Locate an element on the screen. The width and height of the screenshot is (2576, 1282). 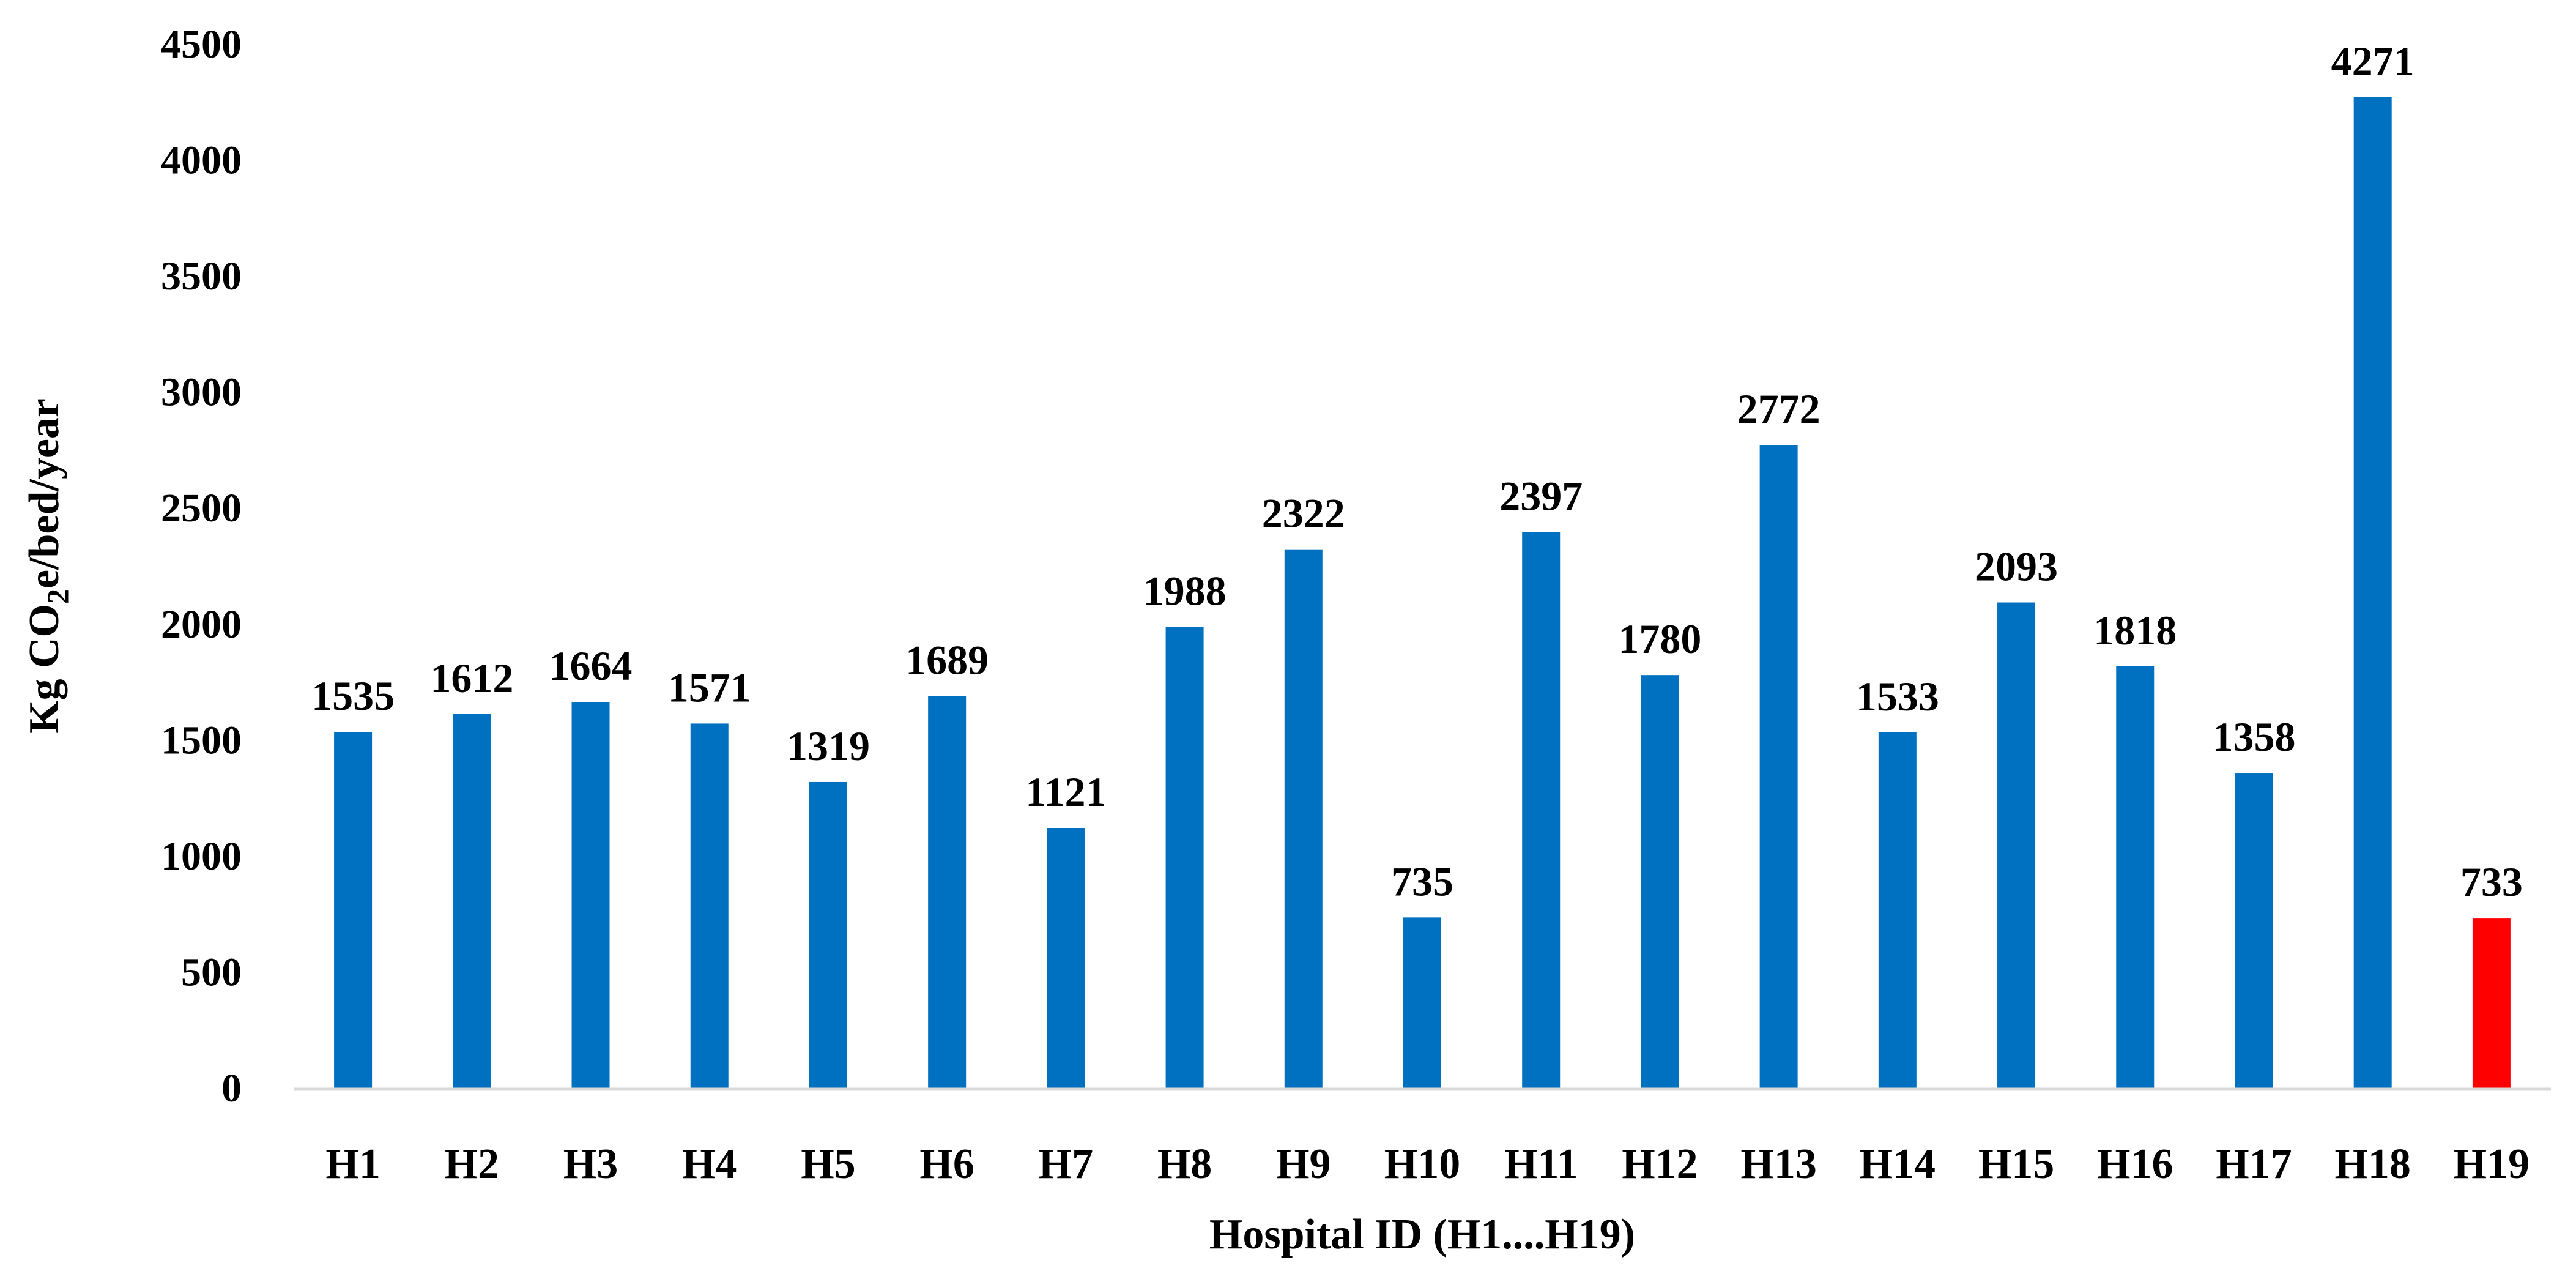
data-label-h18: 4271 is located at coordinates (2373, 61).